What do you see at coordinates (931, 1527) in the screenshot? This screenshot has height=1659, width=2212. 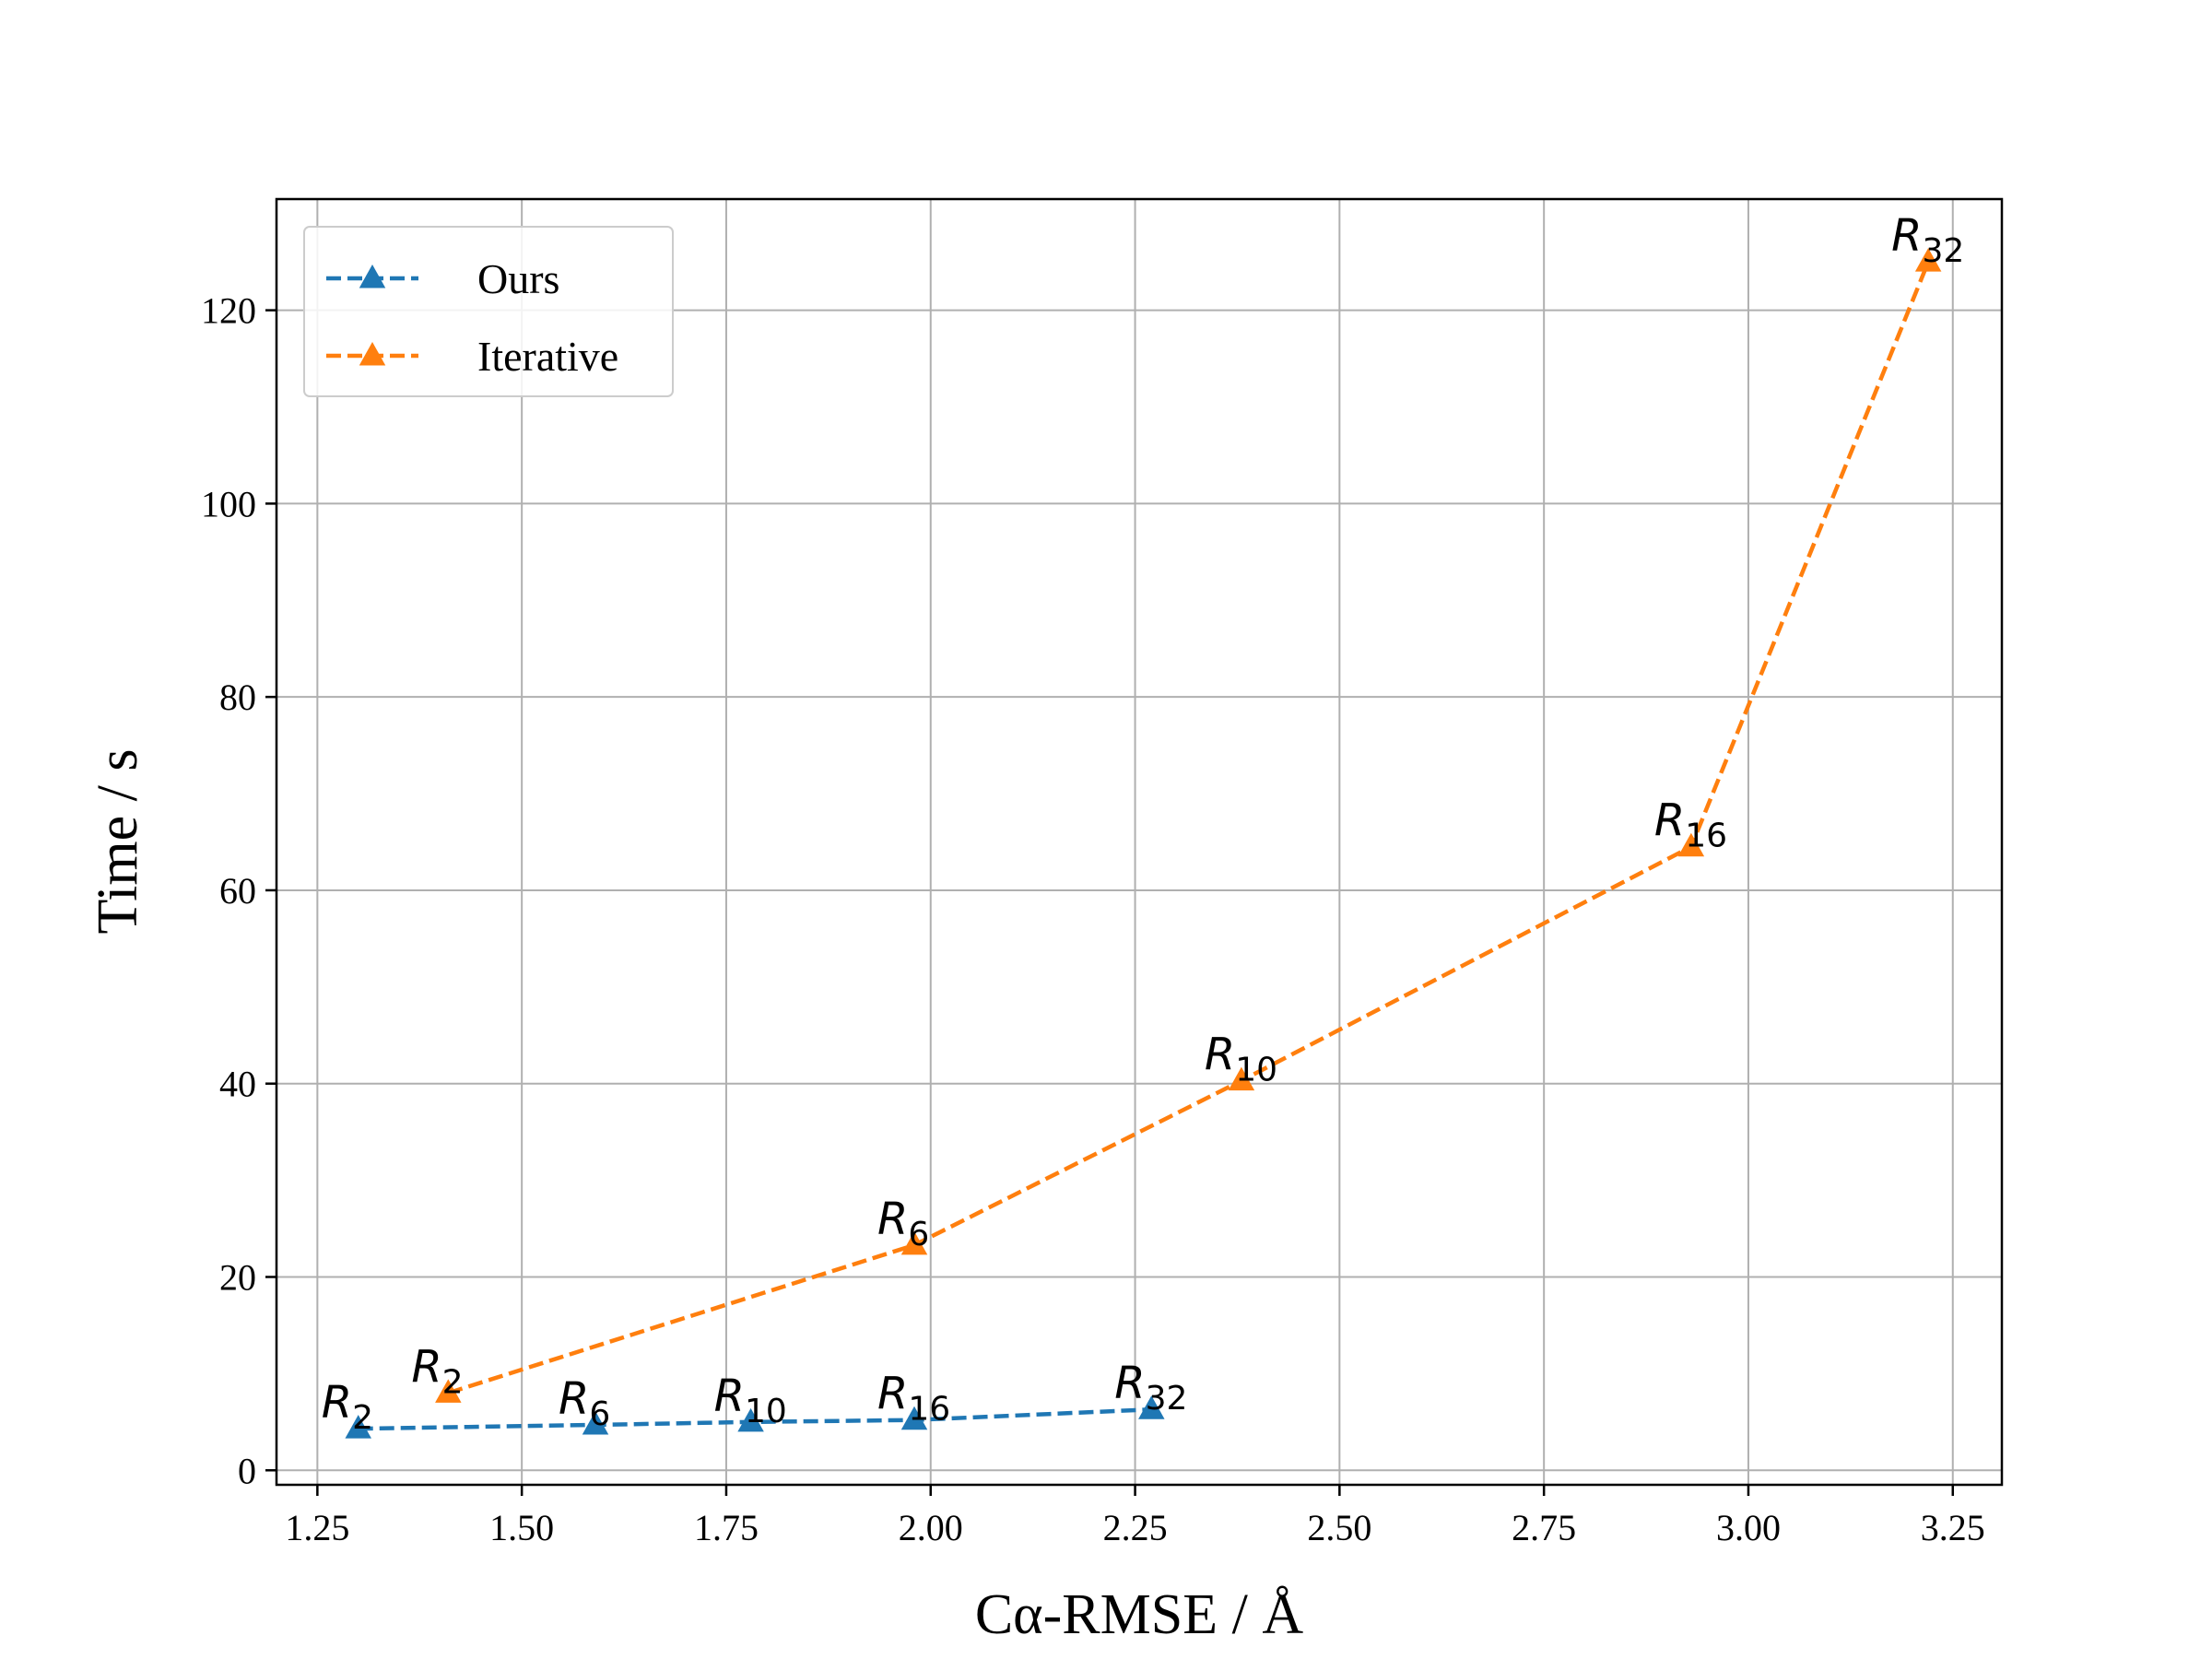 I see `x-tick-label: 2.00` at bounding box center [931, 1527].